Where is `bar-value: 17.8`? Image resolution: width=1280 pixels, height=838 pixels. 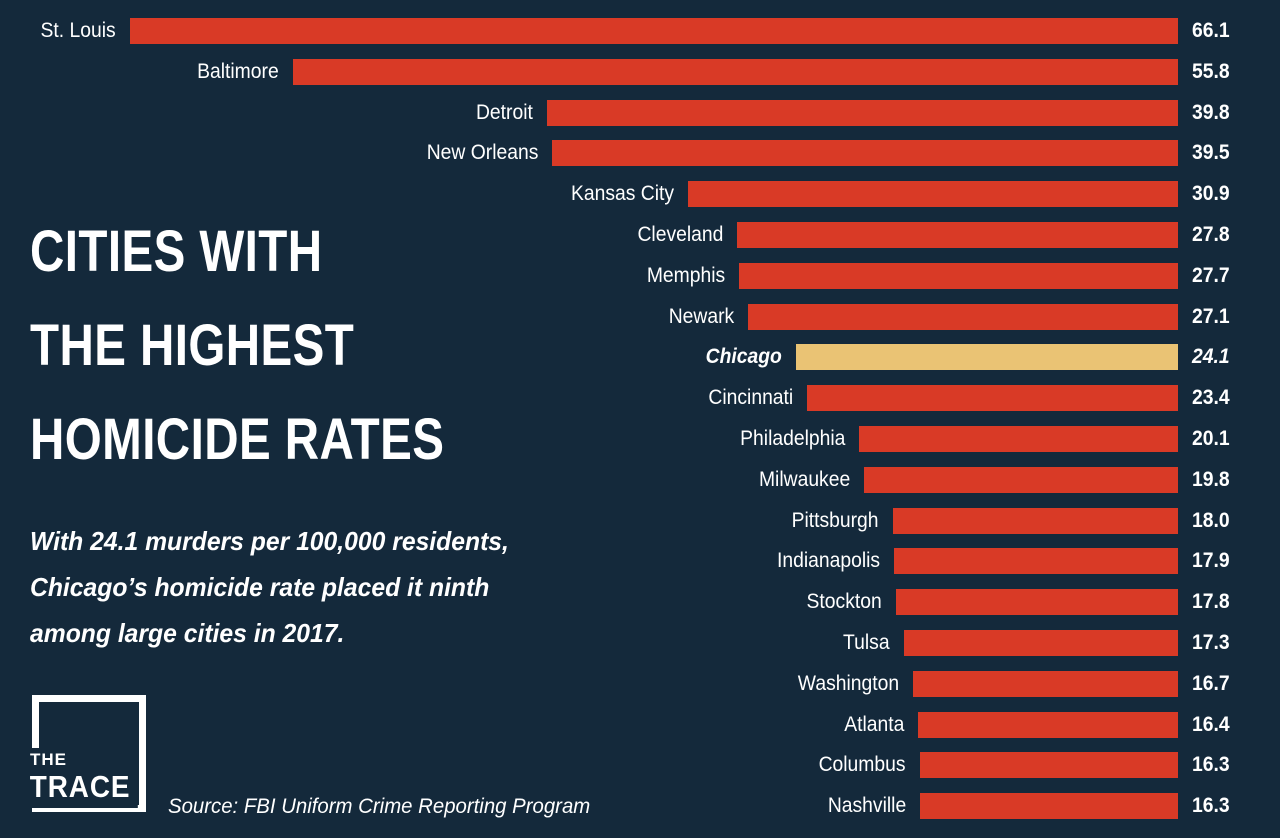 bar-value: 17.8 is located at coordinates (1211, 601).